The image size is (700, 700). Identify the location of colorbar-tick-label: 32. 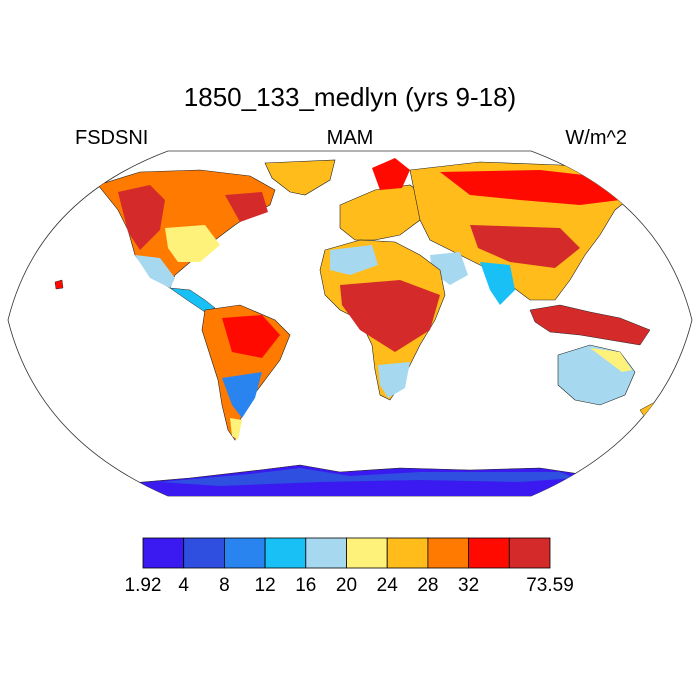
(468, 585).